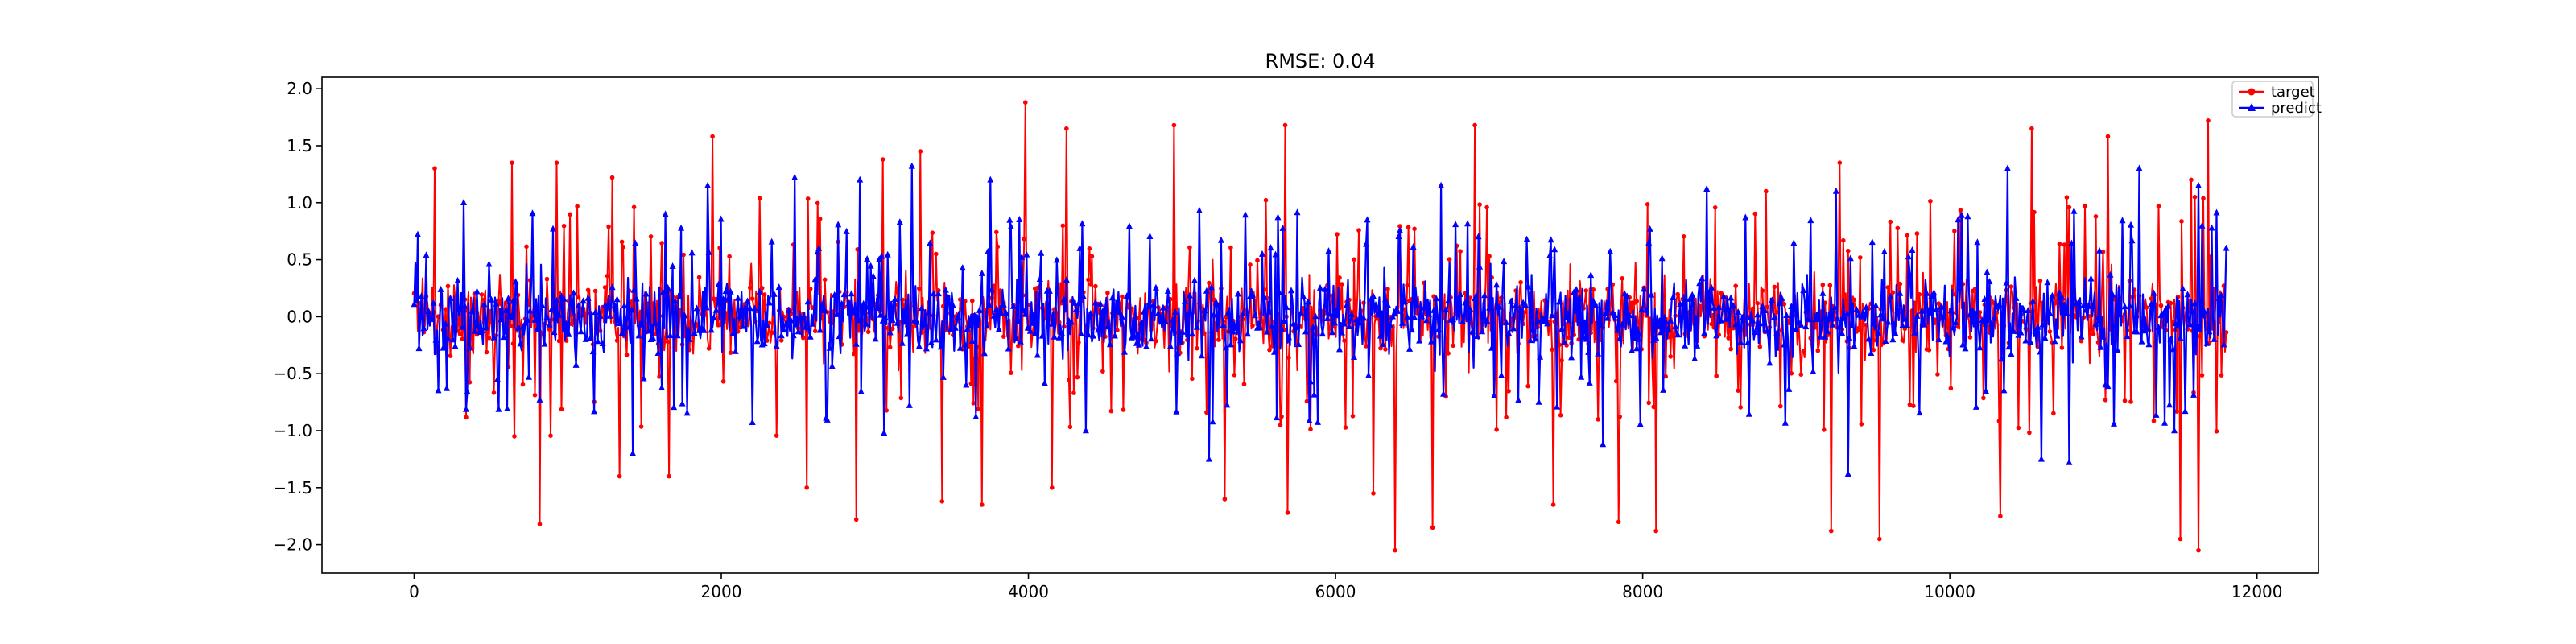 This screenshot has height=644, width=2576. Describe the element at coordinates (1642, 591) in the screenshot. I see `x-tick-label: 8000` at that location.